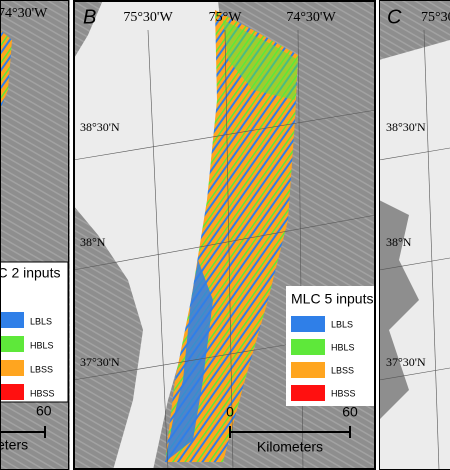 The height and width of the screenshot is (470, 450). What do you see at coordinates (332, 299) in the screenshot?
I see `legend-title: MLC 5 inputs` at bounding box center [332, 299].